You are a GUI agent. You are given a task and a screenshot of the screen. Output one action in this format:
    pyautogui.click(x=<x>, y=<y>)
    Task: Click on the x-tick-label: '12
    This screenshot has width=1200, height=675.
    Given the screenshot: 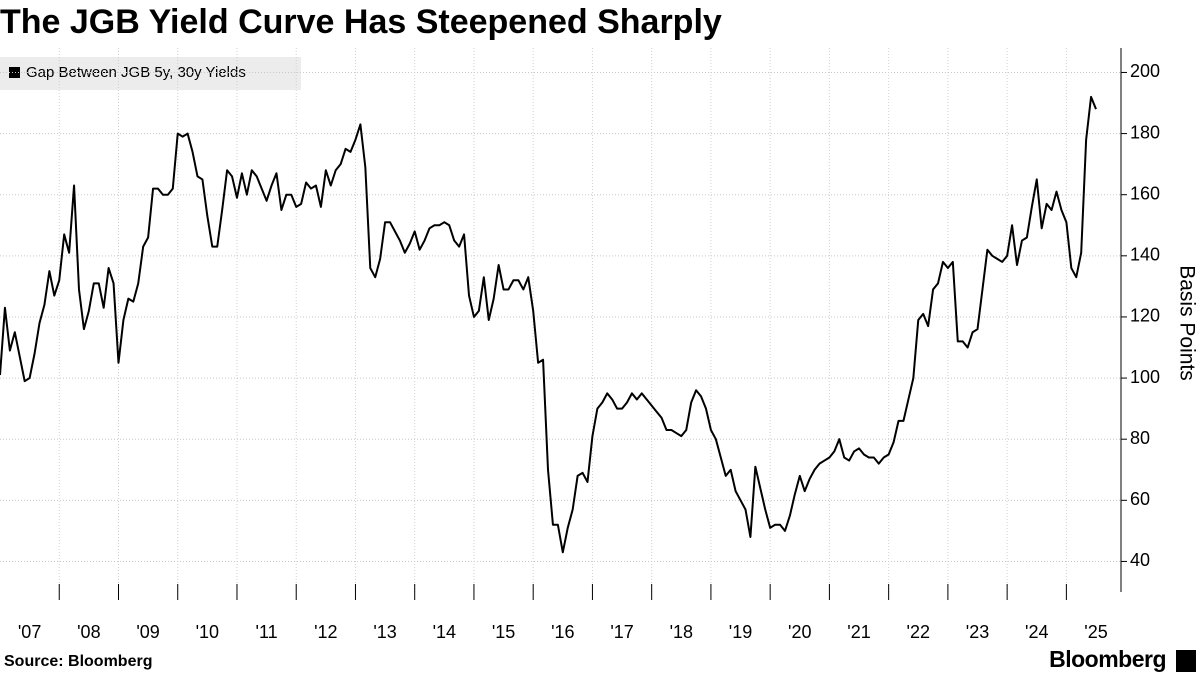 What is the action you would take?
    pyautogui.click(x=325, y=632)
    